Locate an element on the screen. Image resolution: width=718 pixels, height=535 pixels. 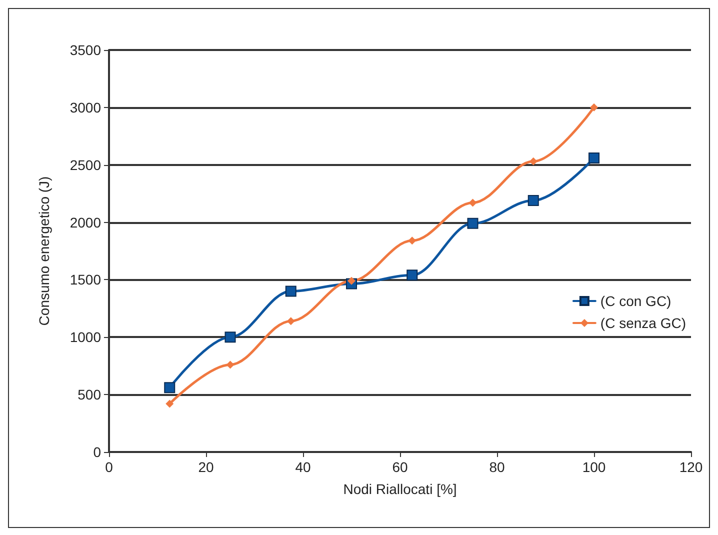
y-tick-label: 2000 is located at coordinates (86, 222).